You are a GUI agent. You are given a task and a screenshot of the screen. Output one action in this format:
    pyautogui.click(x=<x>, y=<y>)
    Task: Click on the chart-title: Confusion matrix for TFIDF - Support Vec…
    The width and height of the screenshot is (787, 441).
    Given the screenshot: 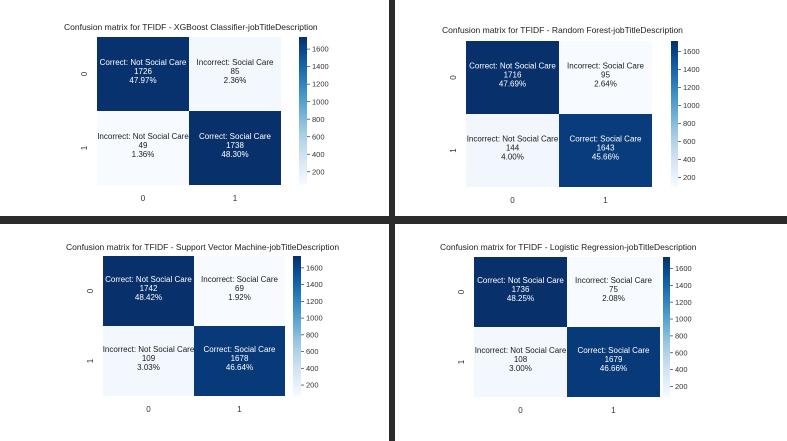 What is the action you would take?
    pyautogui.click(x=202, y=247)
    